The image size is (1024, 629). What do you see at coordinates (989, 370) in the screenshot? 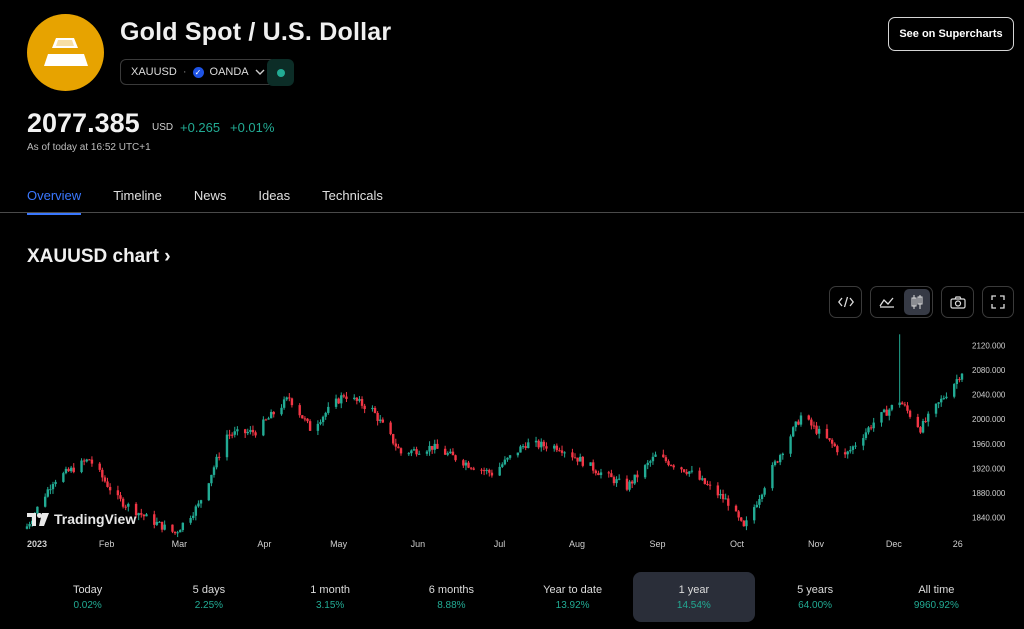
I see `y-axis-tick-label: 2080.000` at bounding box center [989, 370].